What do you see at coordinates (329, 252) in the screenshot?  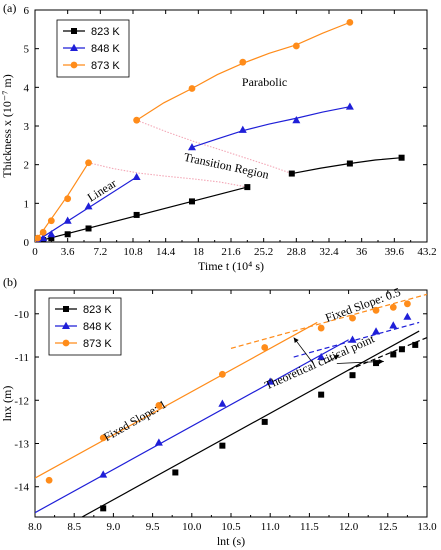 I see `x-tick-label: 32.4` at bounding box center [329, 252].